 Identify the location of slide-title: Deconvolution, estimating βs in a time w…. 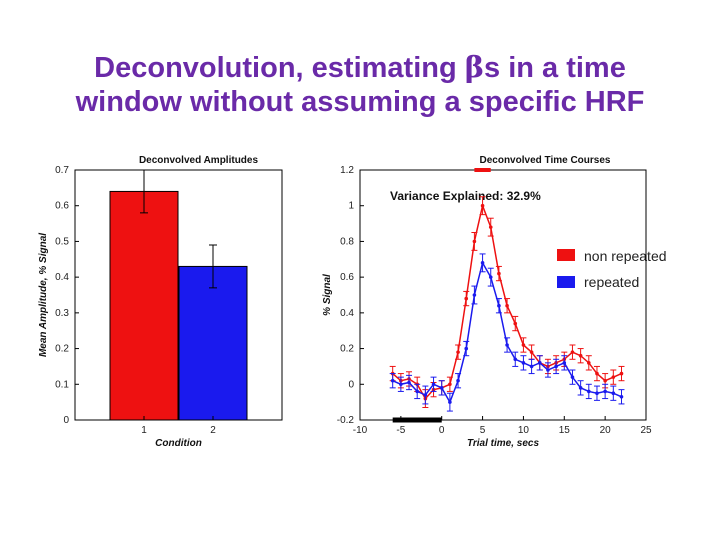
(360, 84).